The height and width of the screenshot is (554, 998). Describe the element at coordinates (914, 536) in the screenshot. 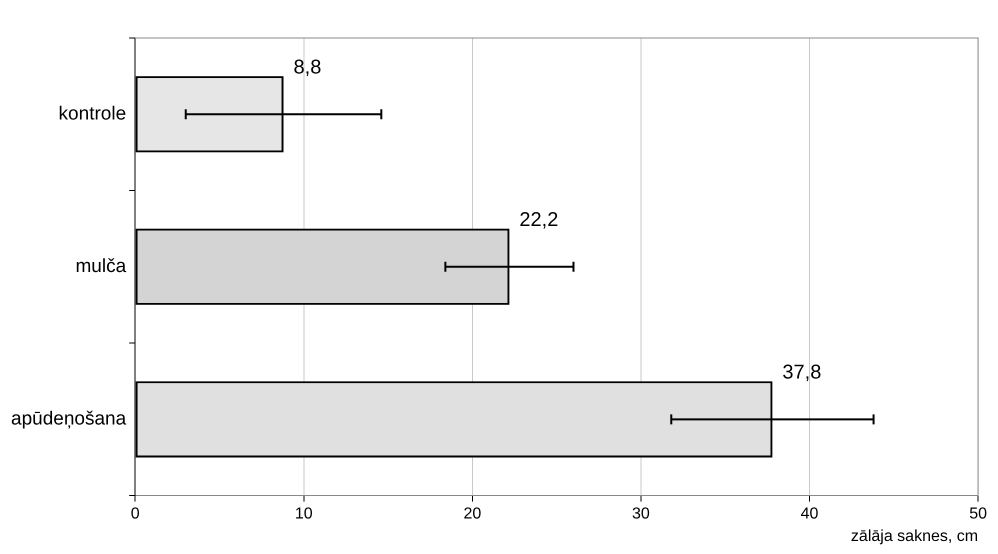

I see `x-axis-title: zālāja saknes, cm` at that location.